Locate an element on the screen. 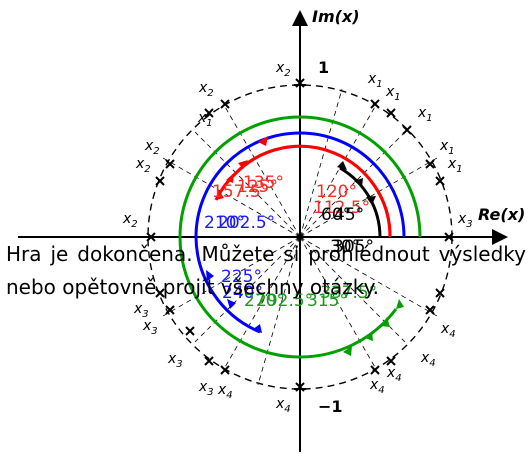 This screenshot has height=461, width=531. im-axis-label: Im(x) is located at coordinates (336, 16).